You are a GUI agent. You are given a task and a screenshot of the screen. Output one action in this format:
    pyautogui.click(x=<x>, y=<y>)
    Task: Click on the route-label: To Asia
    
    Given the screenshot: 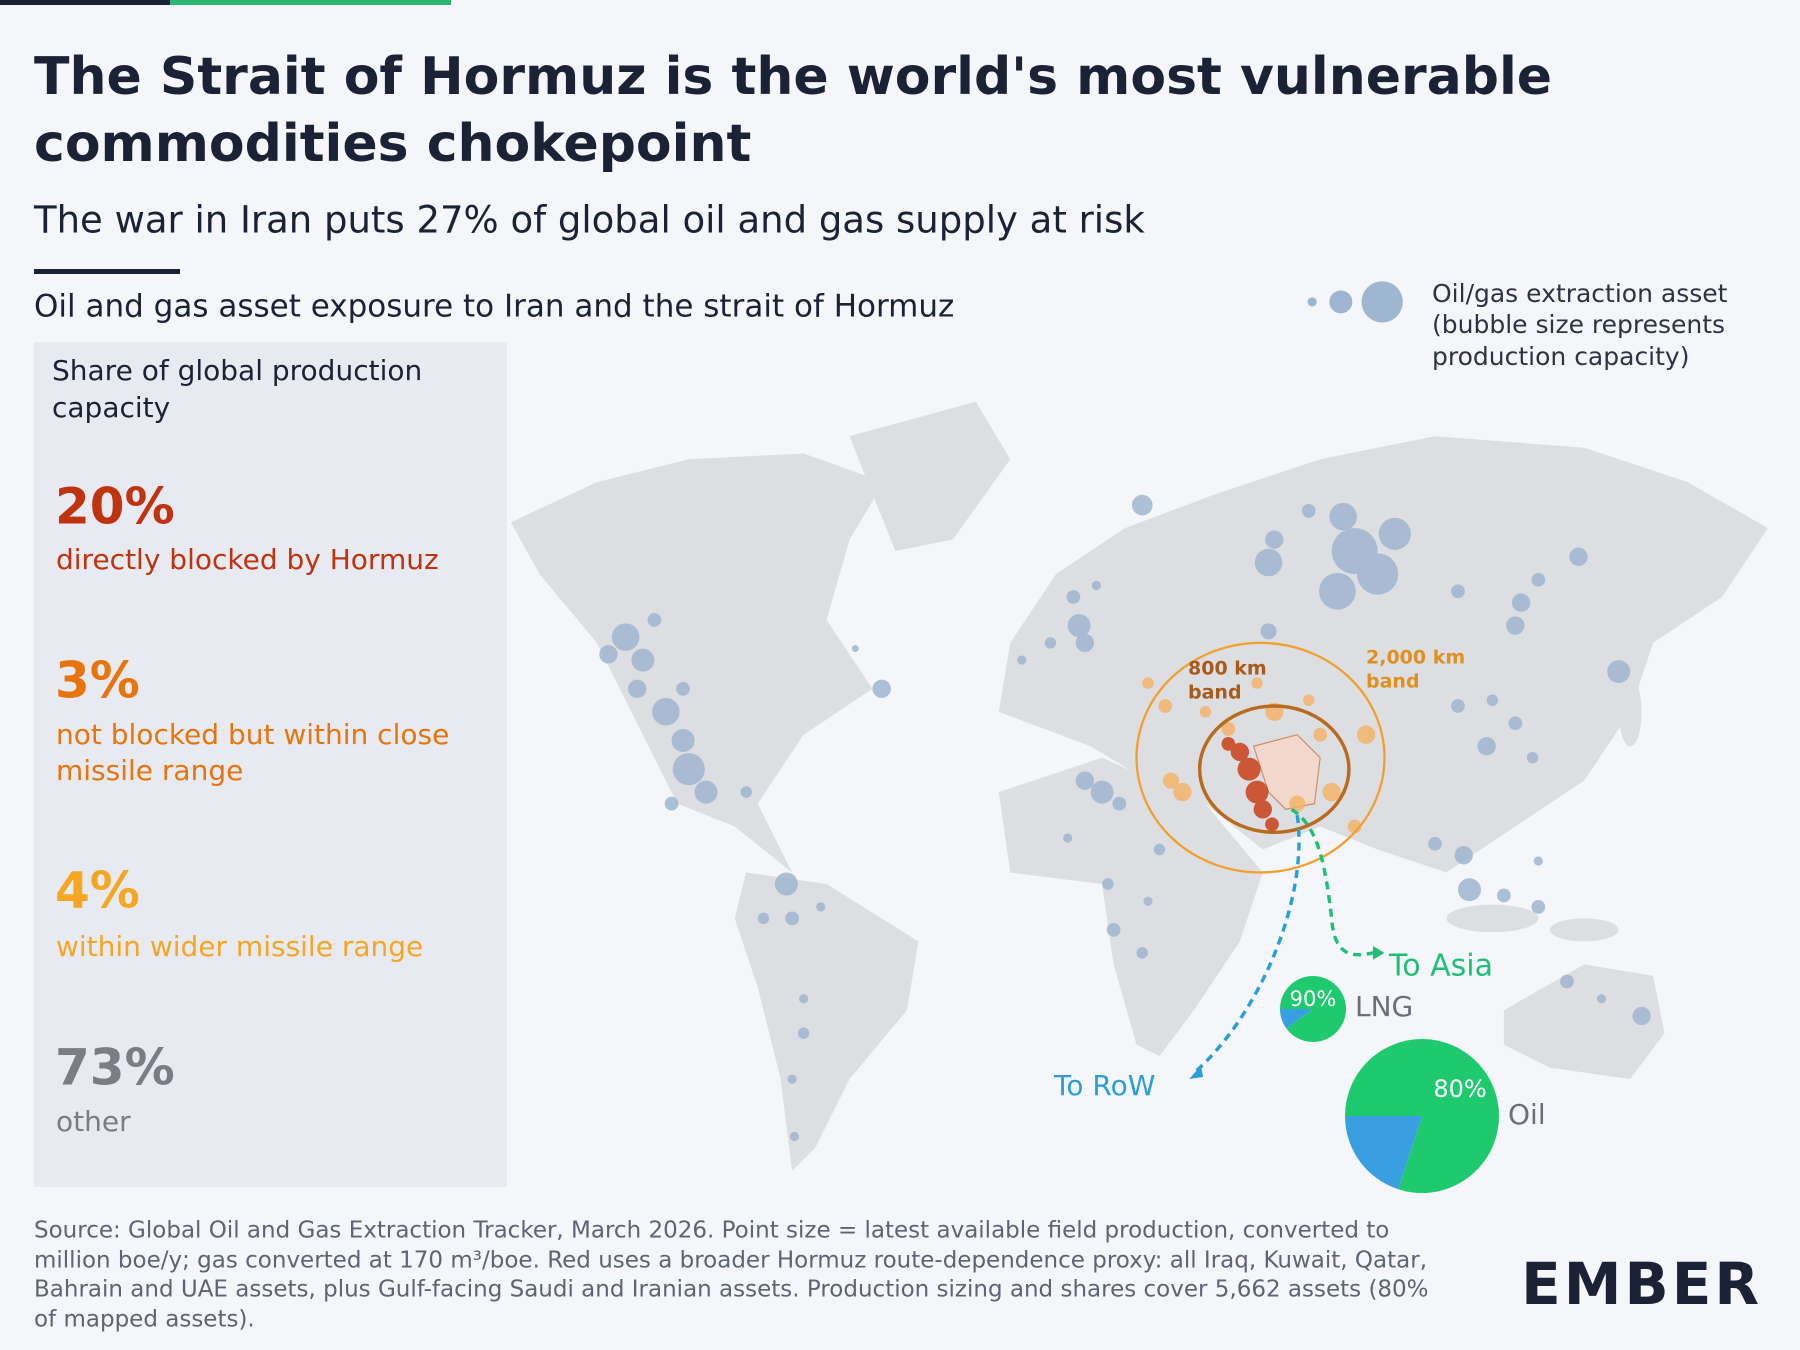 What is the action you would take?
    pyautogui.click(x=1440, y=966)
    